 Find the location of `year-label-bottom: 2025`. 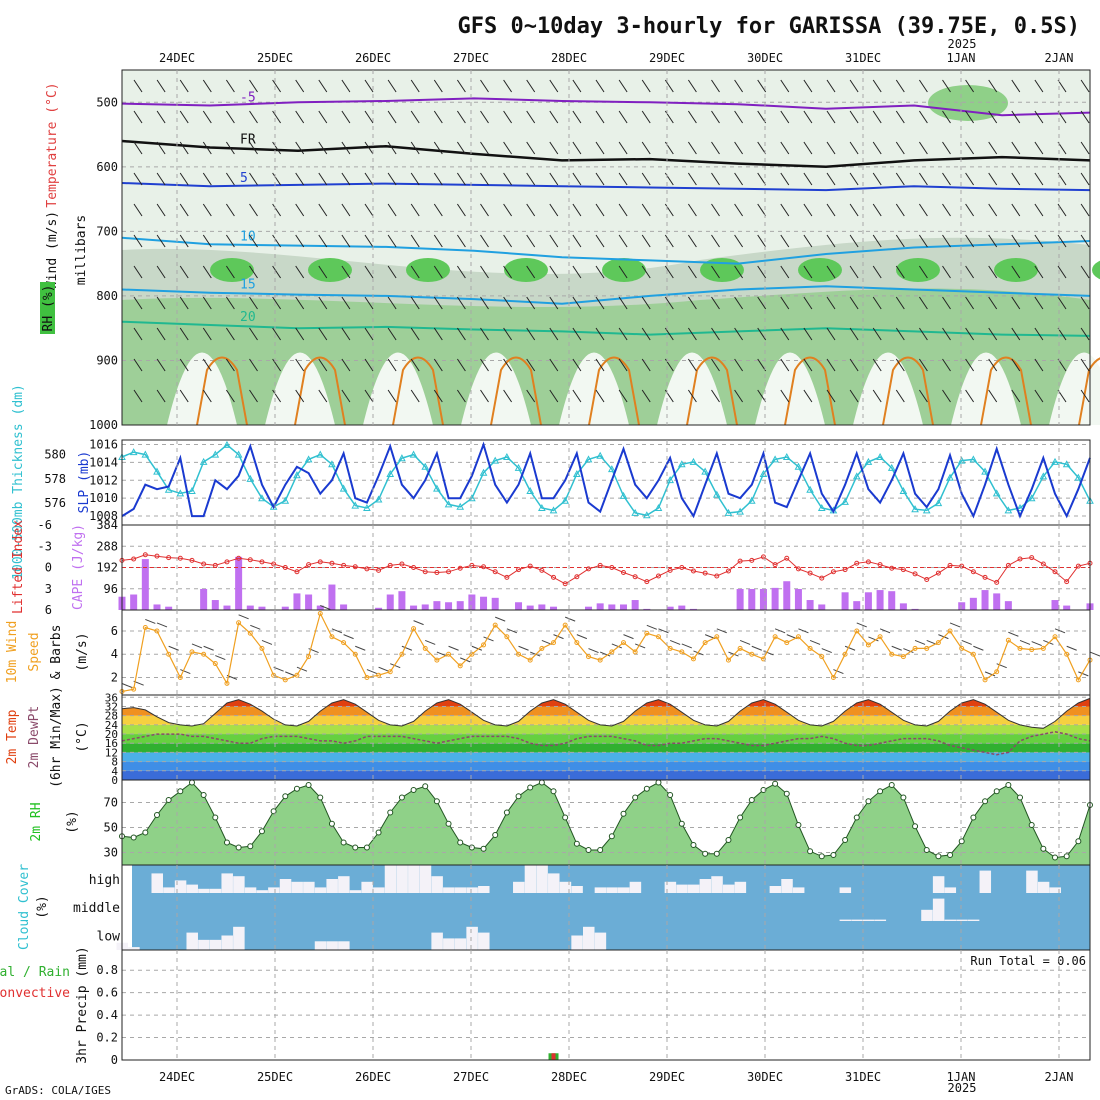

year-label-bottom: 2025 is located at coordinates (962, 1088).